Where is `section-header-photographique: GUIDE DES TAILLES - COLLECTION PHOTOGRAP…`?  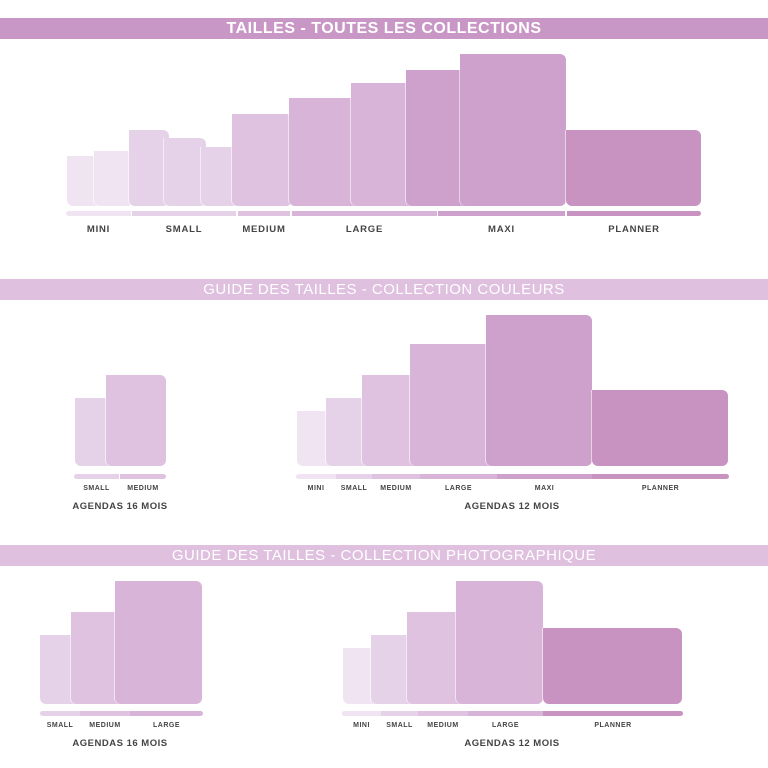
section-header-photographique: GUIDE DES TAILLES - COLLECTION PHOTOGRAP… is located at coordinates (384, 555).